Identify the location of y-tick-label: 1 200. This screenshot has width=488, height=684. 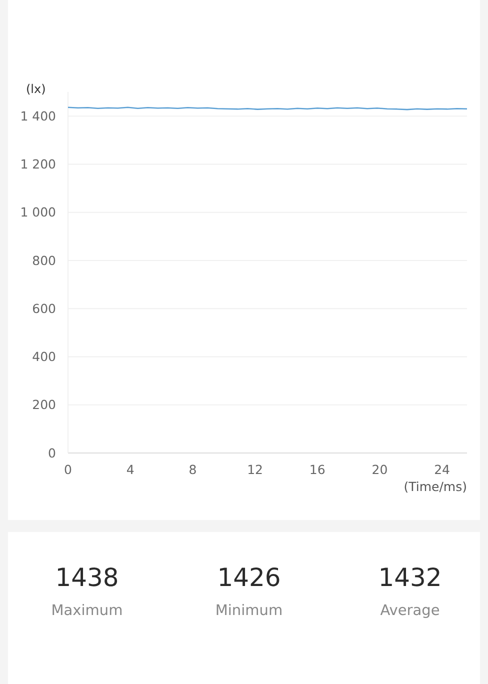
(38, 164).